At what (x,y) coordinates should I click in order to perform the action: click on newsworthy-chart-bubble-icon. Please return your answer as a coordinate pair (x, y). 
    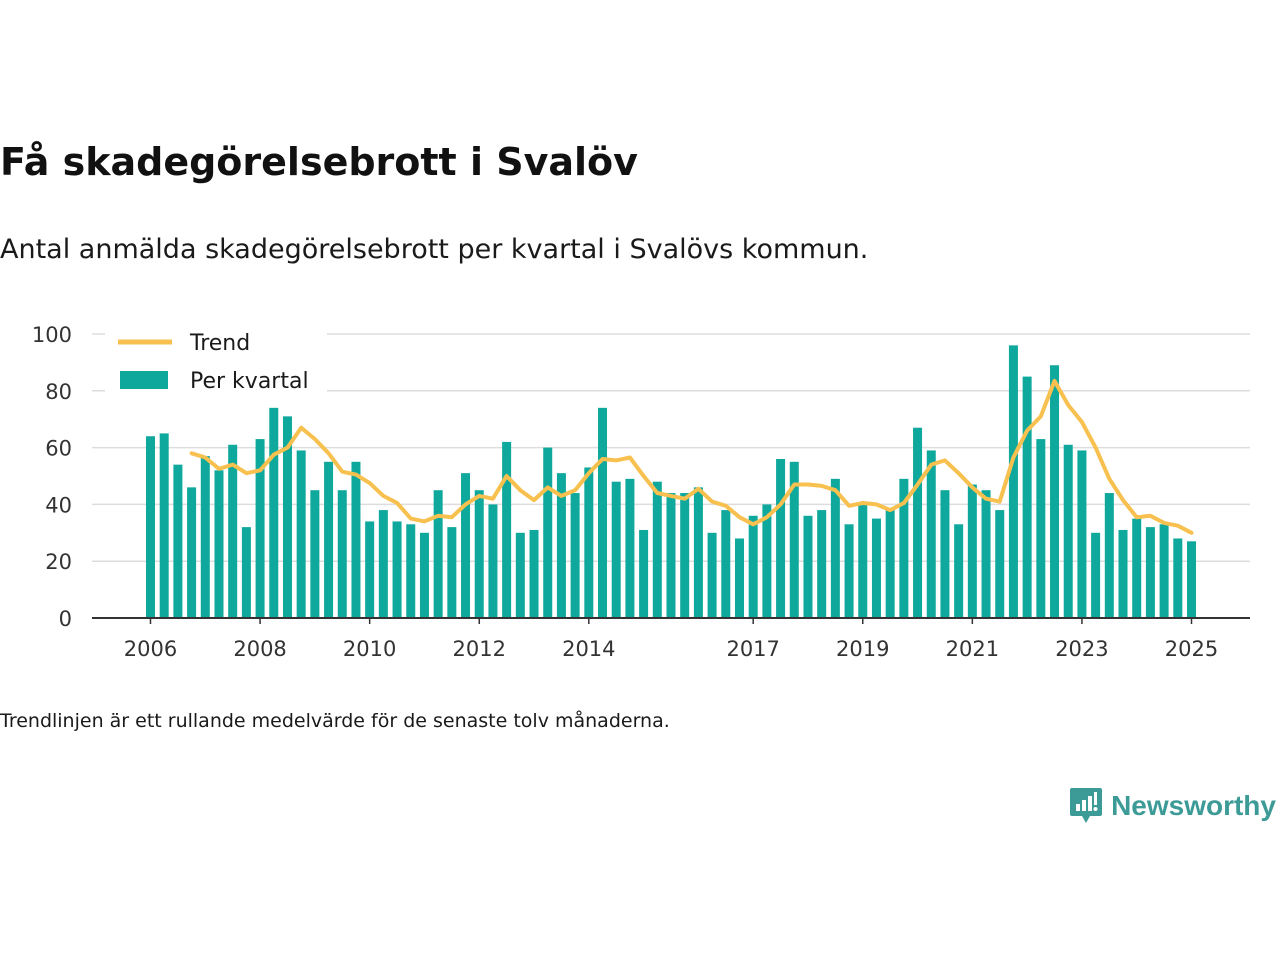
    Looking at the image, I should click on (1086, 805).